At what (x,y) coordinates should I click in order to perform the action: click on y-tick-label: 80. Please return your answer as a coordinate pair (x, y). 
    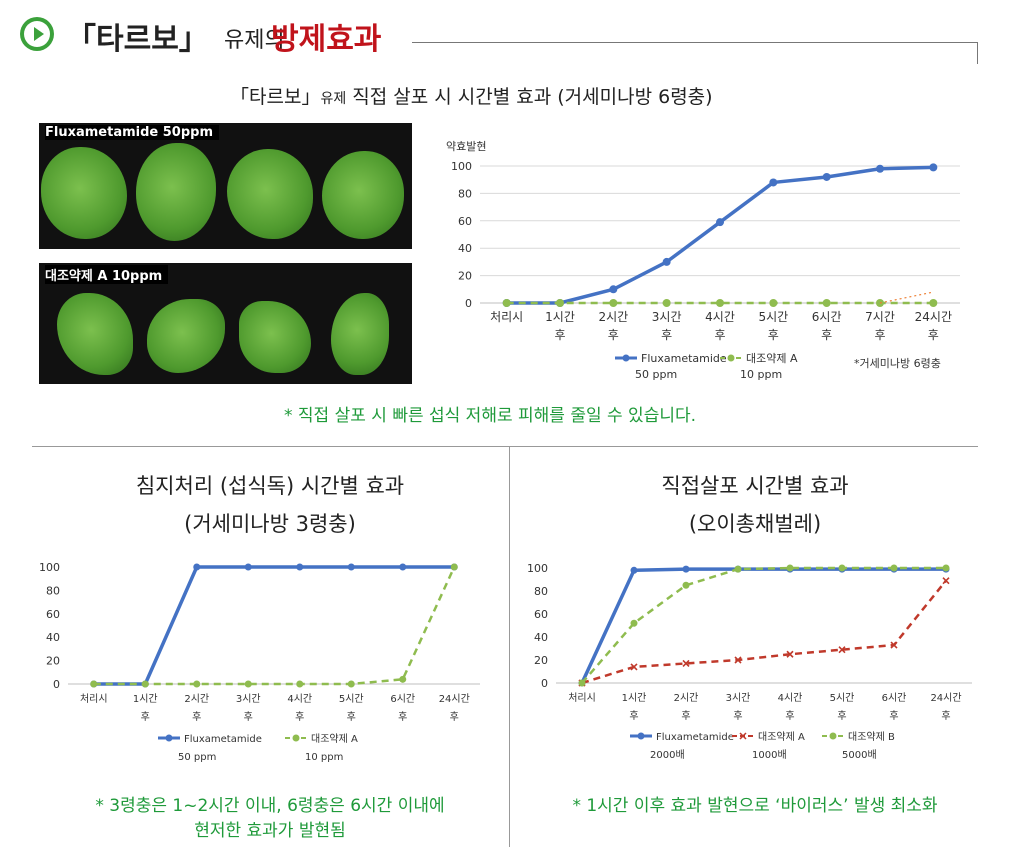
    Looking at the image, I should click on (541, 591).